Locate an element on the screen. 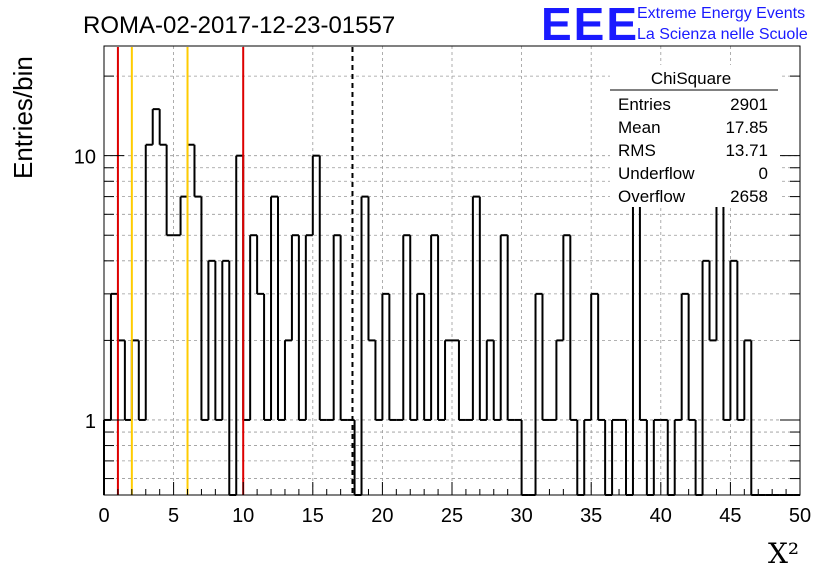 The width and height of the screenshot is (836, 572). x-tick-label: 10 is located at coordinates (243, 516).